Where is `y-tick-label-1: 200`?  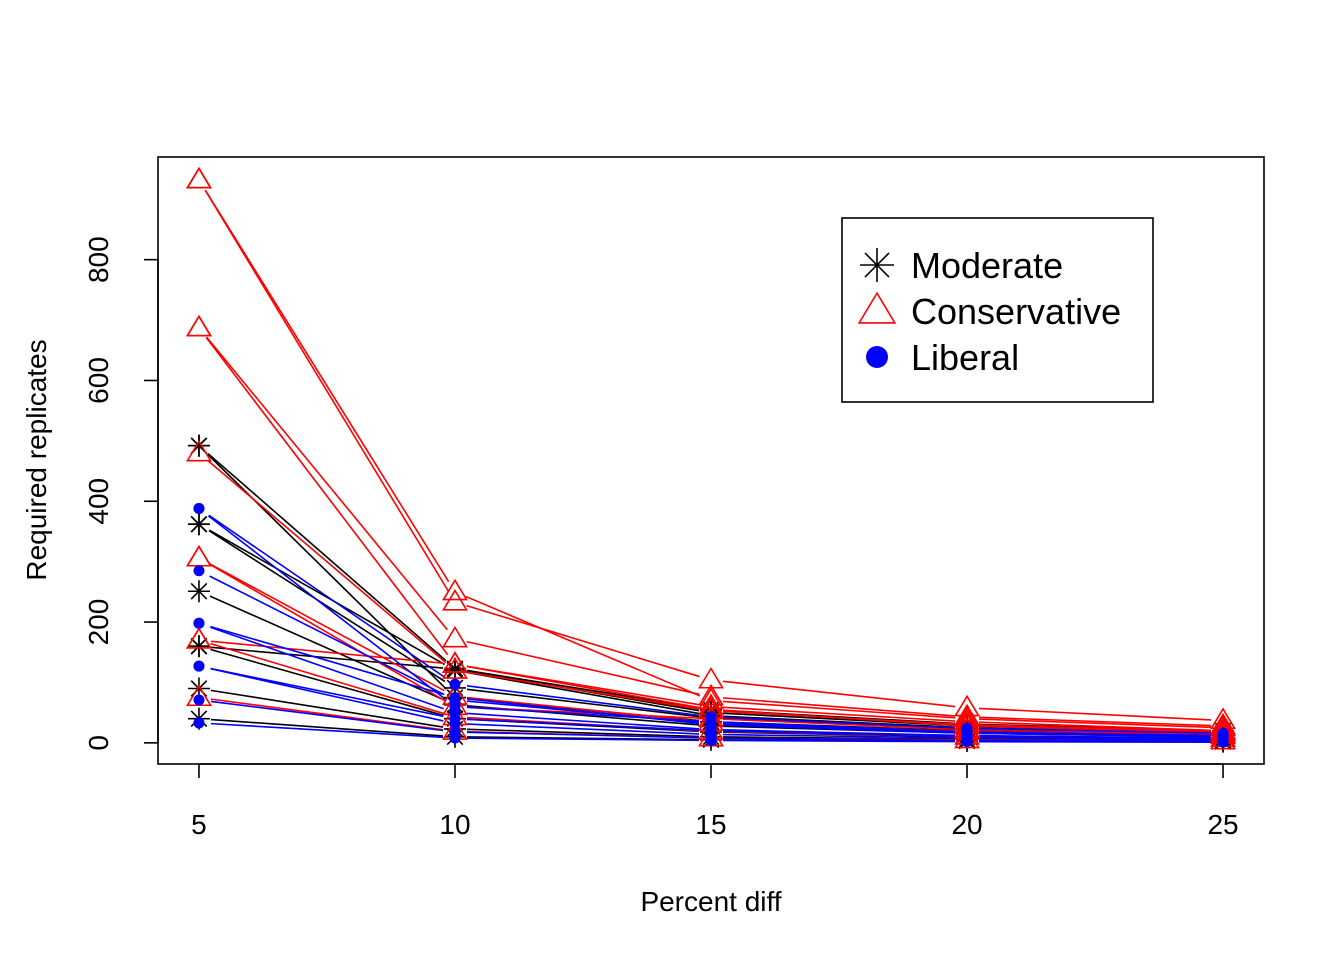
y-tick-label-1: 200 is located at coordinates (98, 622).